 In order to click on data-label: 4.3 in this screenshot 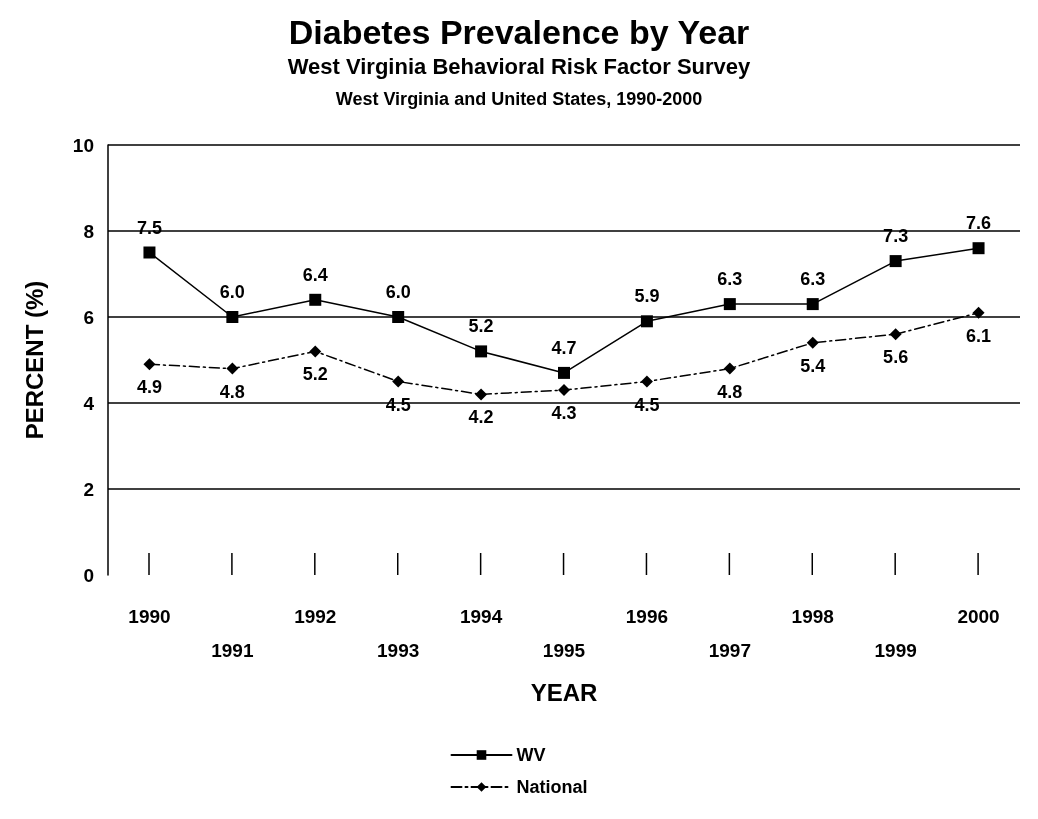, I will do `click(564, 413)`.